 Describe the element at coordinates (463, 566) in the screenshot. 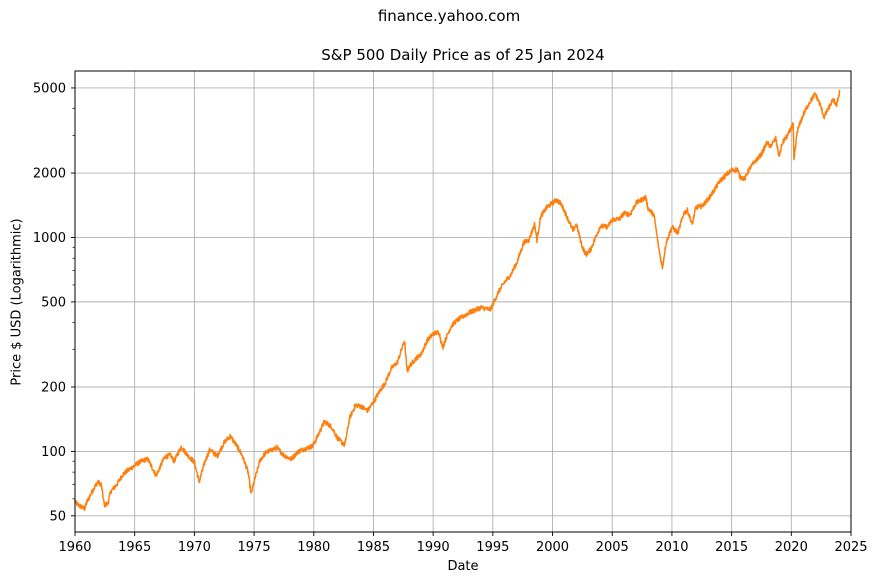

I see `x-axis-label: Date` at that location.